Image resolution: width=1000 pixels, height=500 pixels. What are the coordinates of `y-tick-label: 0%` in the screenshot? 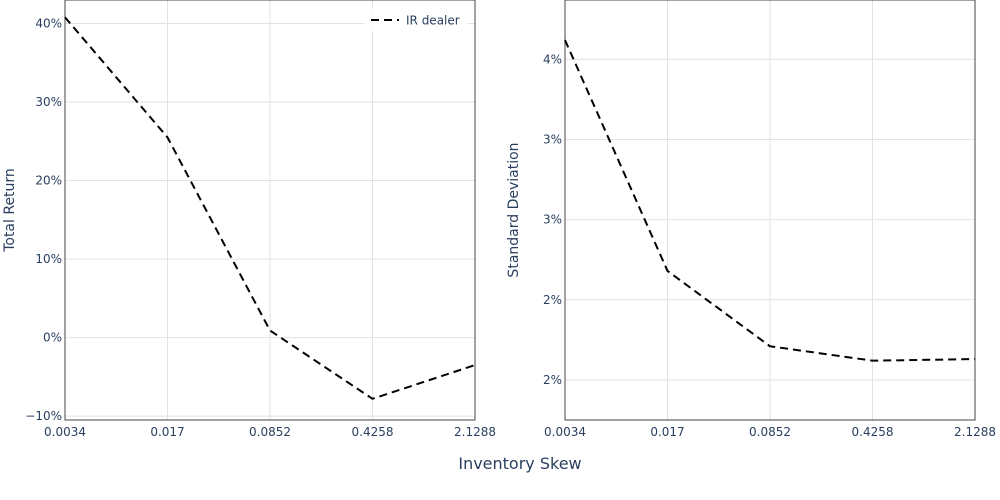 It's located at (52, 338).